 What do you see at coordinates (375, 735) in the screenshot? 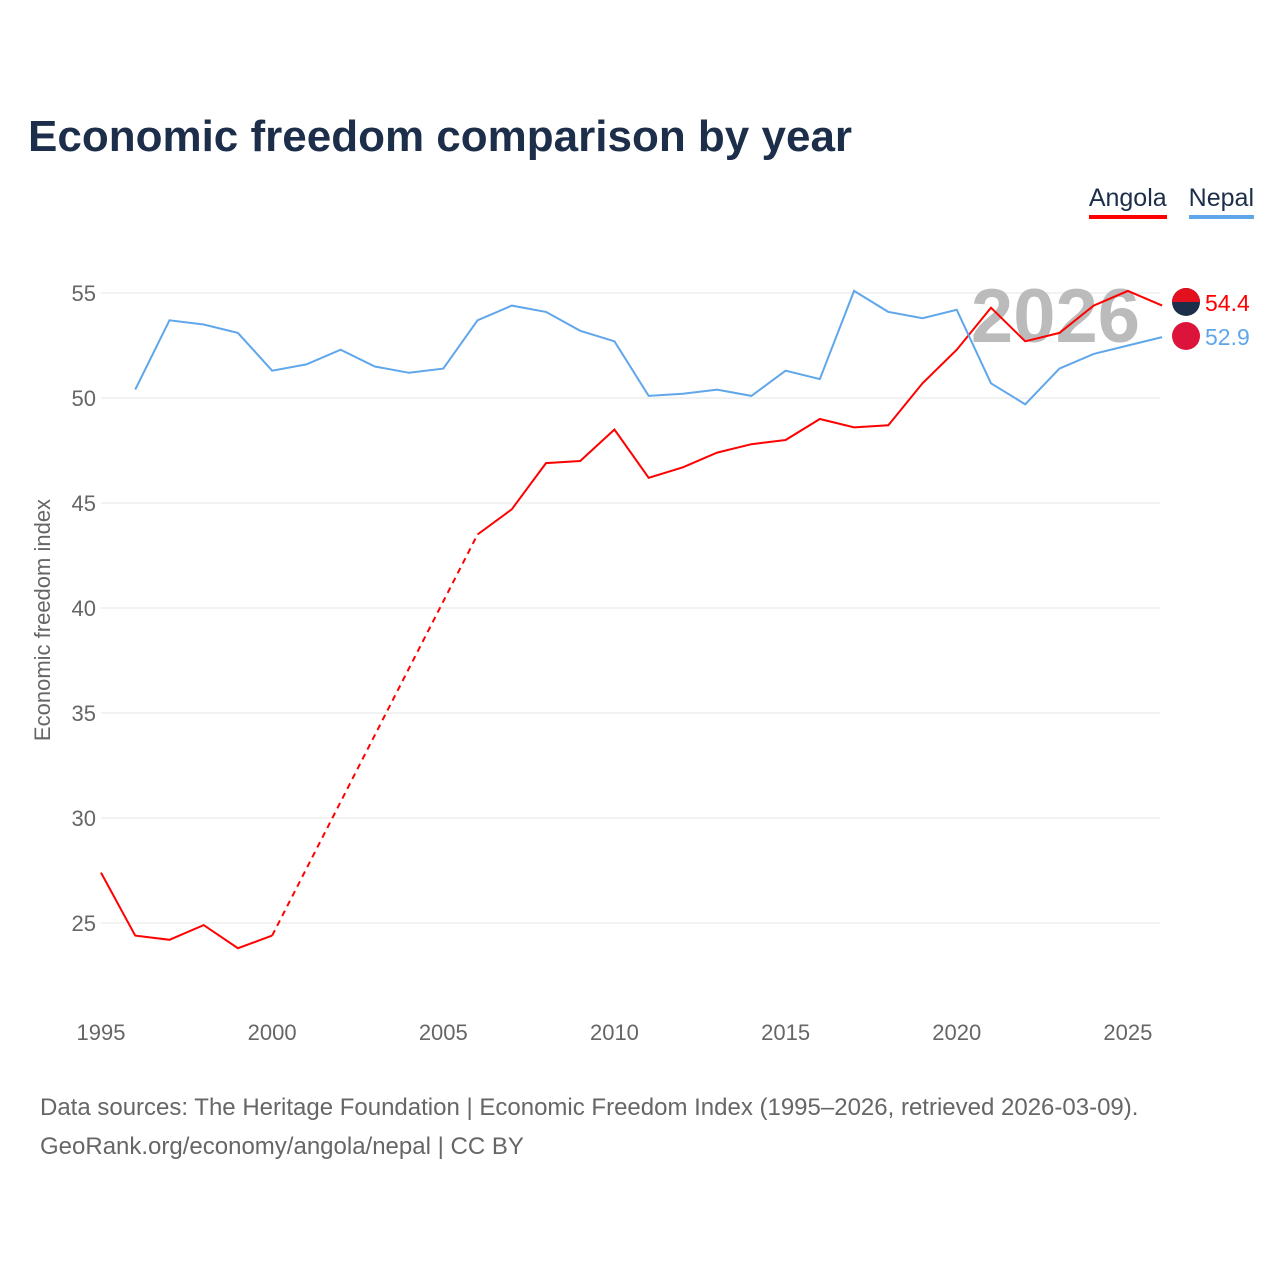
I see `gap-line` at bounding box center [375, 735].